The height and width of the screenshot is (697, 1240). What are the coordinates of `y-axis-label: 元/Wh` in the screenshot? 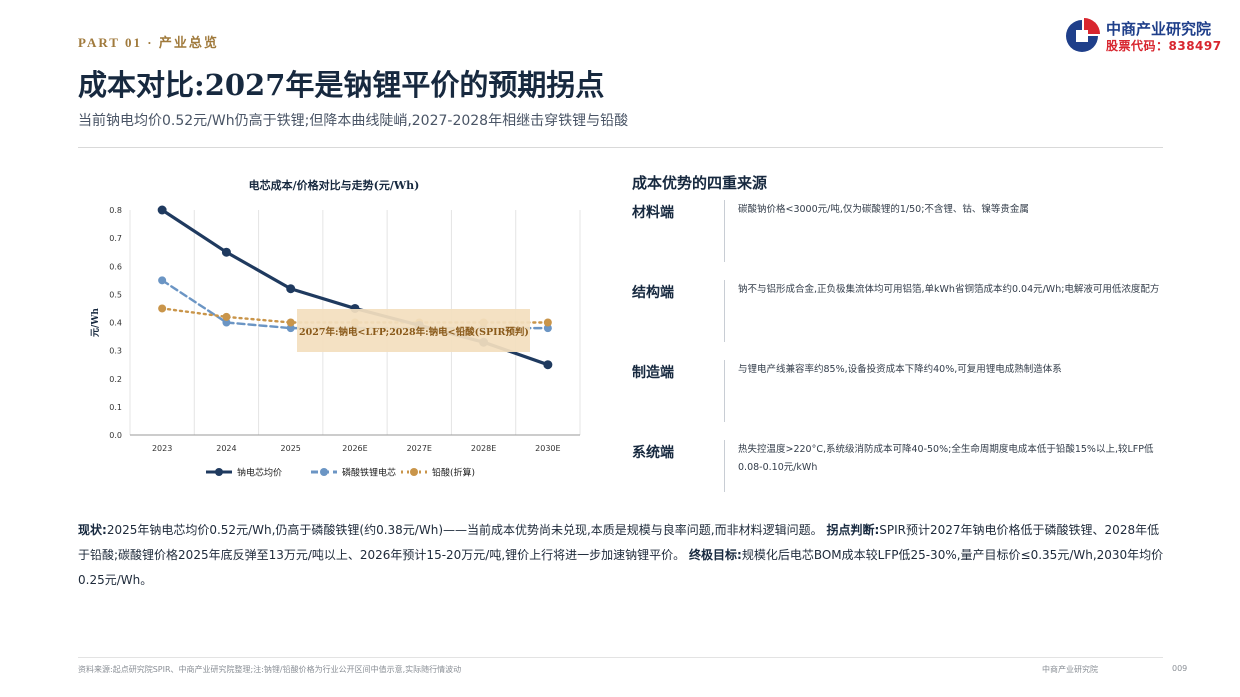 It's located at (95, 322).